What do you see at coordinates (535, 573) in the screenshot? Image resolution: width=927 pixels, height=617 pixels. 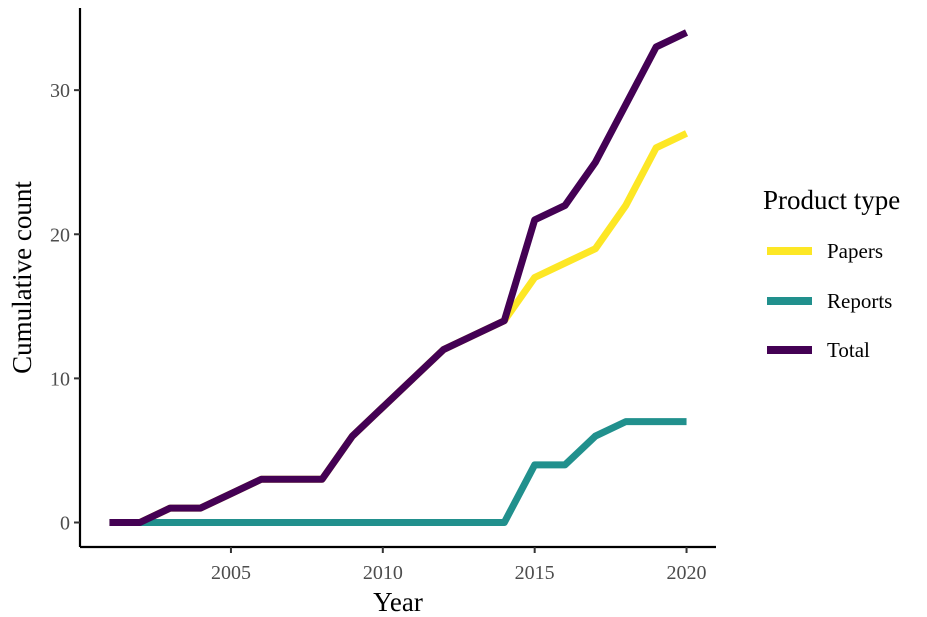 I see `x-tick-label: 2015` at bounding box center [535, 573].